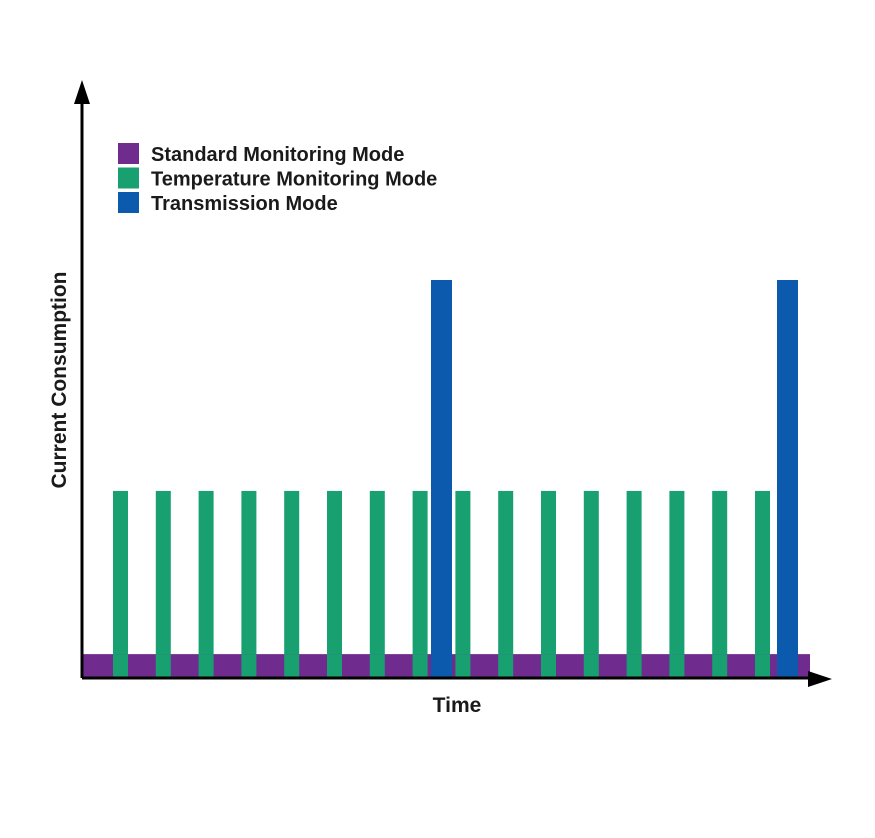  What do you see at coordinates (59, 380) in the screenshot?
I see `y-axis-label: Current Consumption` at bounding box center [59, 380].